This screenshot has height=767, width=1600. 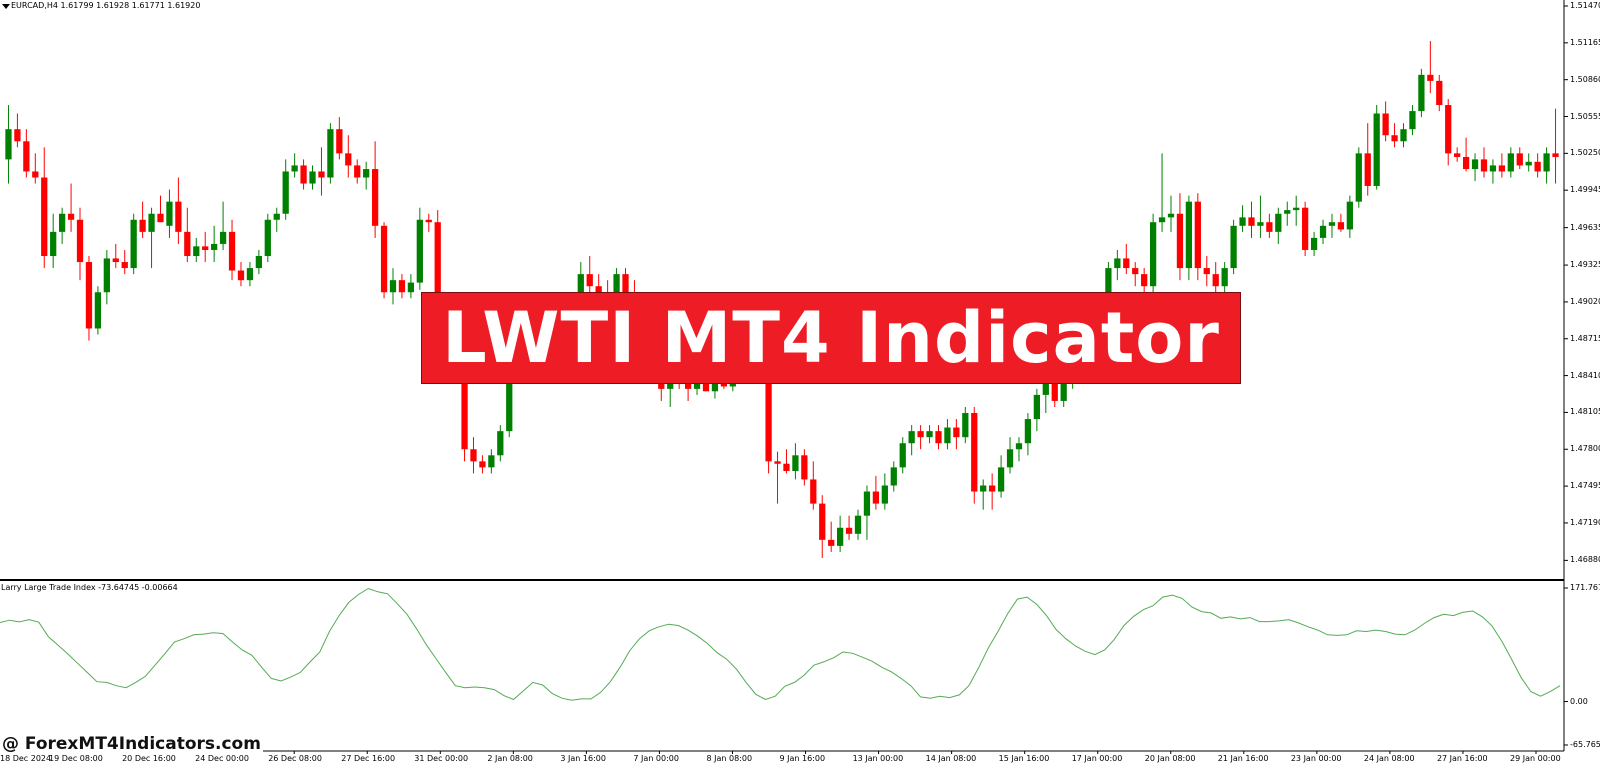 I want to click on price-tick-label: 1.51470, so click(x=1585, y=5).